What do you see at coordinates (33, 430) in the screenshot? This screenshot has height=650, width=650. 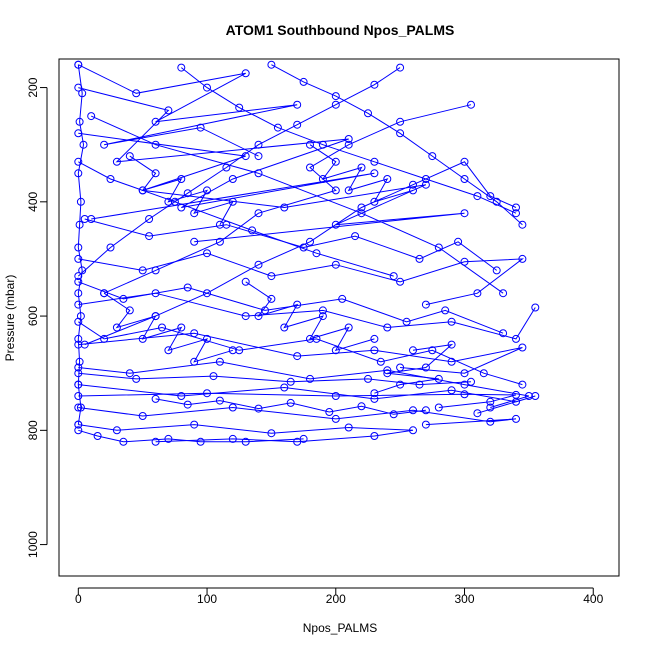 I see `y-tick-label: 800` at bounding box center [33, 430].